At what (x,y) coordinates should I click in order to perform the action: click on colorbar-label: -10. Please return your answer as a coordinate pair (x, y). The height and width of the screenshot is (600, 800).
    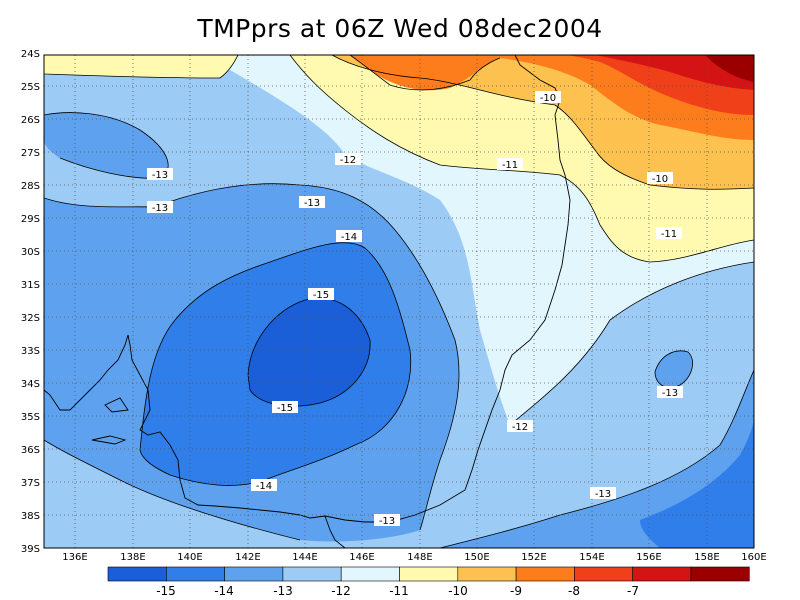
    Looking at the image, I should click on (458, 591).